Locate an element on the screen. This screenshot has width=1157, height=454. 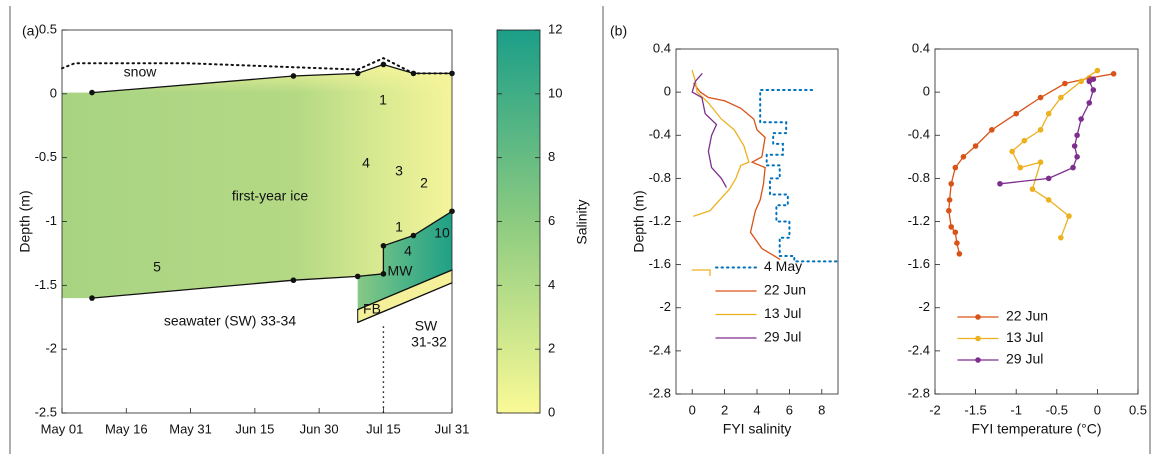
annotation: first-year ice is located at coordinates (270, 196).